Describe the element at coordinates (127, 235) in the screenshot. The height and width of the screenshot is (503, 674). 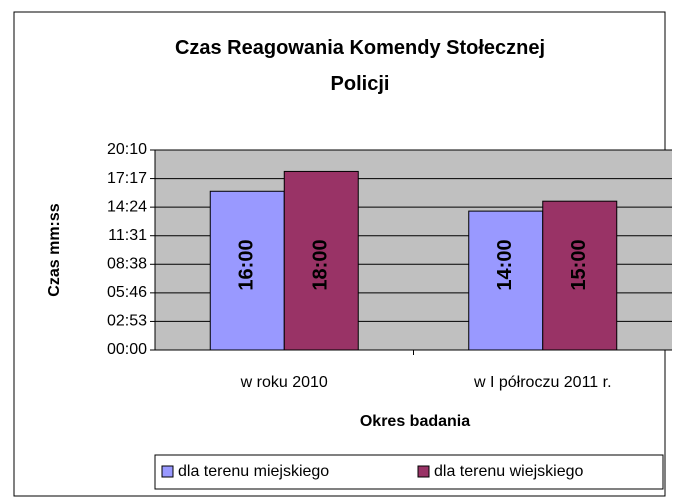
I see `y-tick-label: 11:31` at that location.